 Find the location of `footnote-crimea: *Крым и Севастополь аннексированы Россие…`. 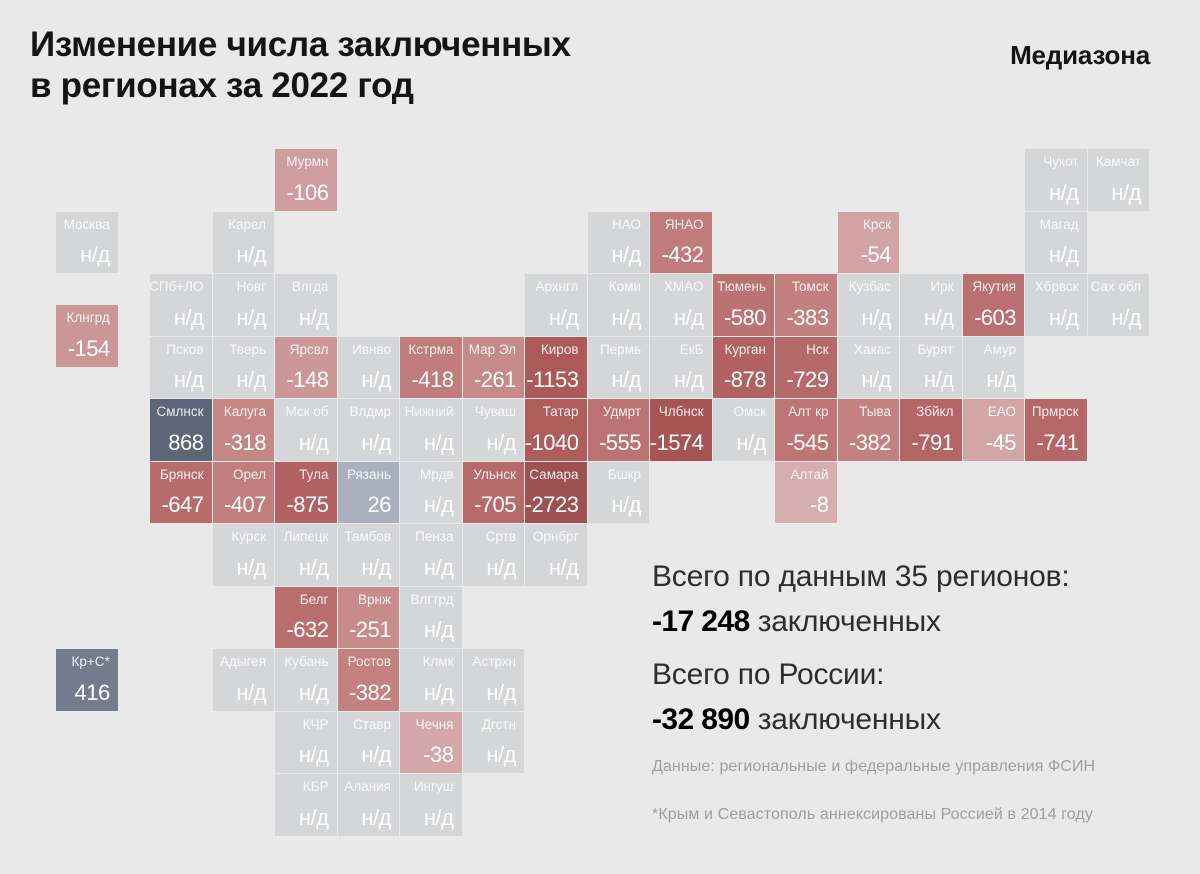

footnote-crimea: *Крым и Севастополь аннексированы Россие… is located at coordinates (872, 814).